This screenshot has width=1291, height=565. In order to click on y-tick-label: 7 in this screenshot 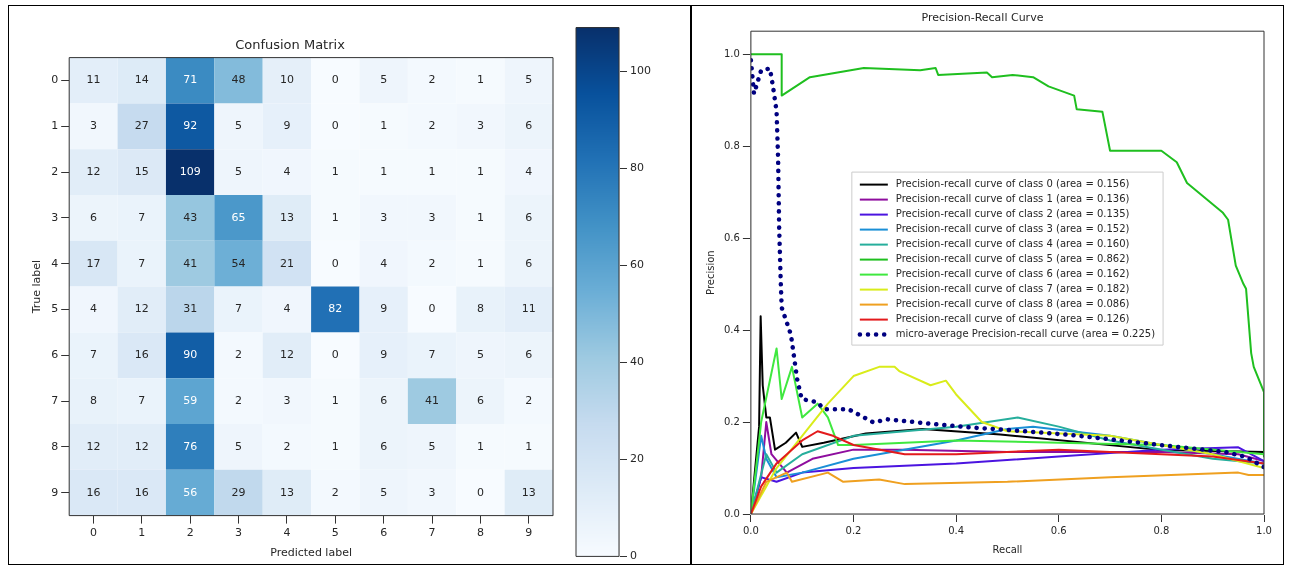, I will do `click(55, 400)`.